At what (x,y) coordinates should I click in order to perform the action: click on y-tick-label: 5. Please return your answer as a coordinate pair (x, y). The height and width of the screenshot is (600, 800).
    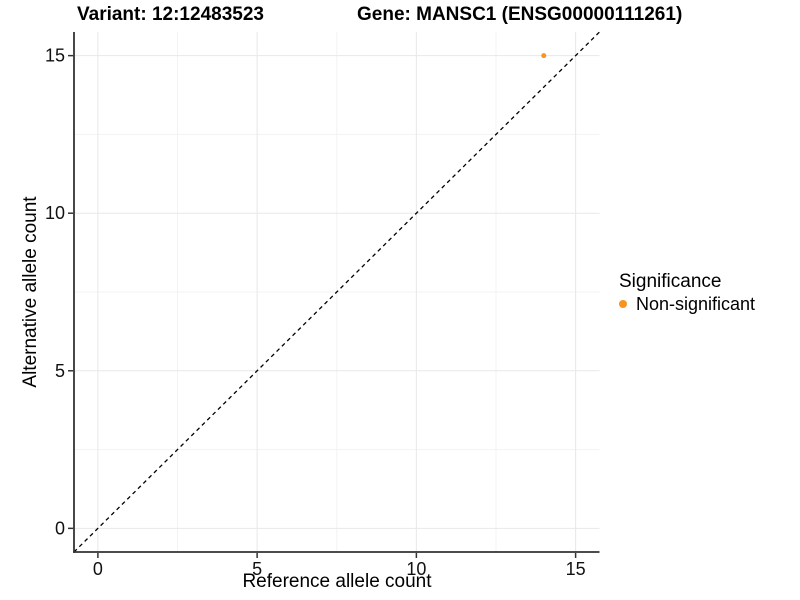
    Looking at the image, I should click on (60, 371).